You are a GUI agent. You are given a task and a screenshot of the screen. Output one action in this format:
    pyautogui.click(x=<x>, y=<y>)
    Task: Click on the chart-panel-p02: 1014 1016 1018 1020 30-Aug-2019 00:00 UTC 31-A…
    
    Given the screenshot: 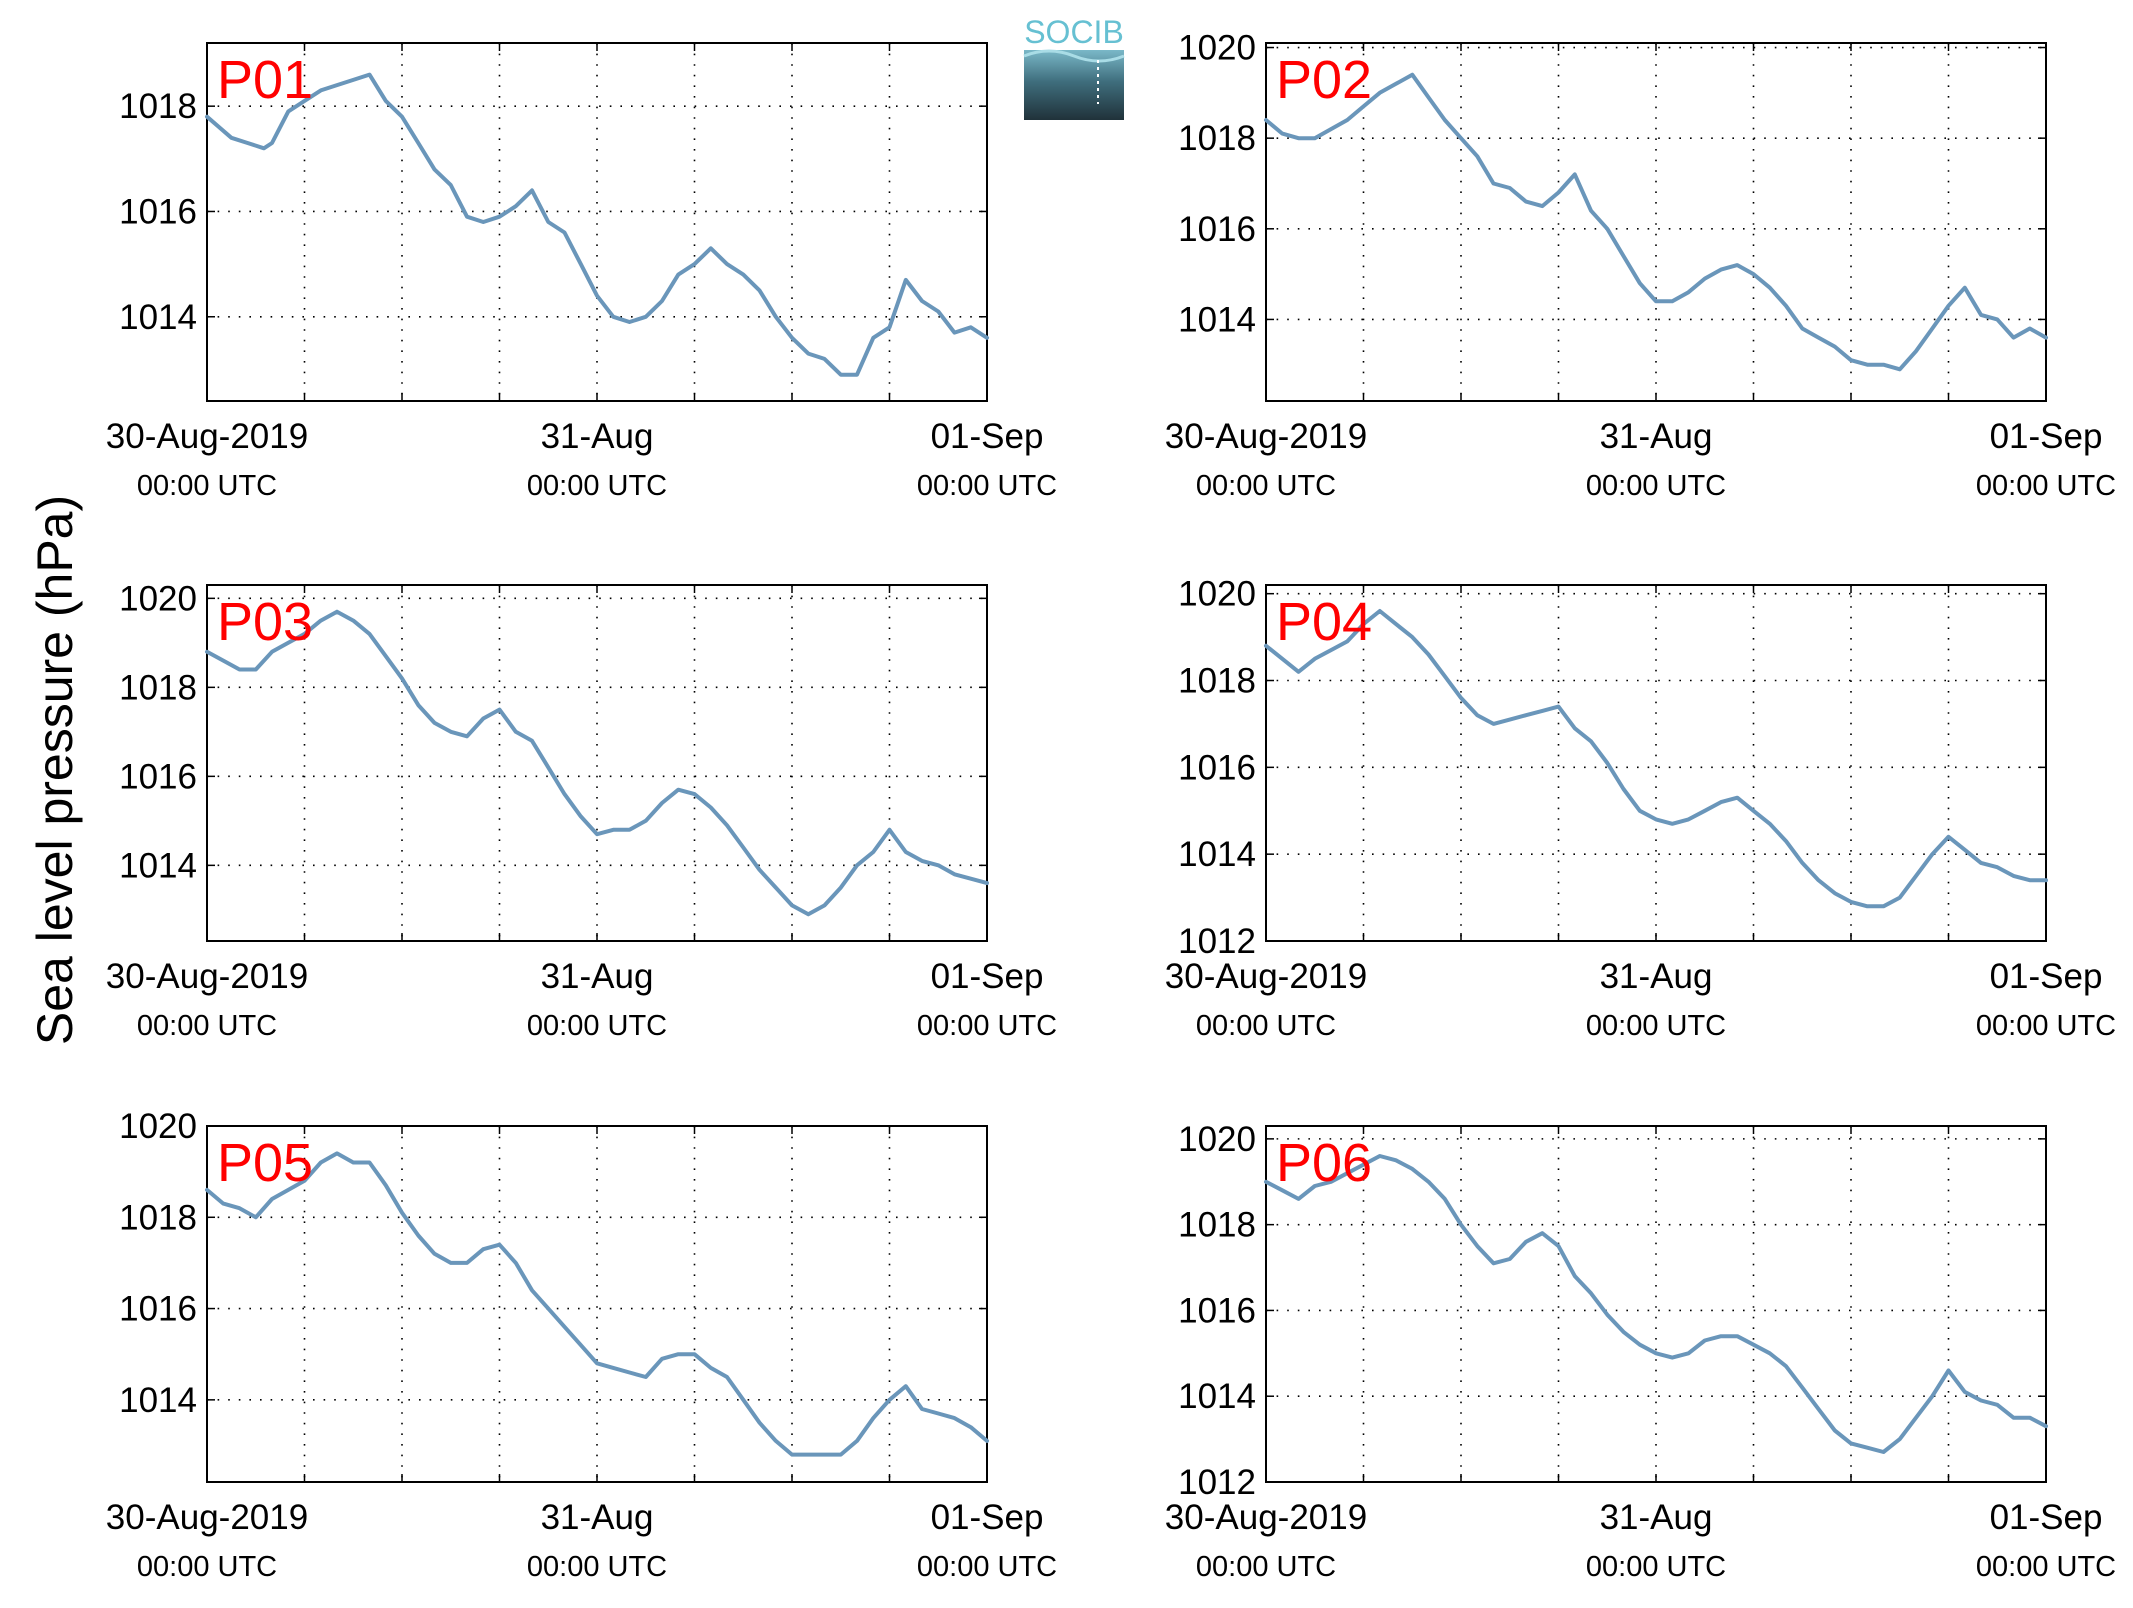 What is the action you would take?
    pyautogui.click(x=1640, y=265)
    